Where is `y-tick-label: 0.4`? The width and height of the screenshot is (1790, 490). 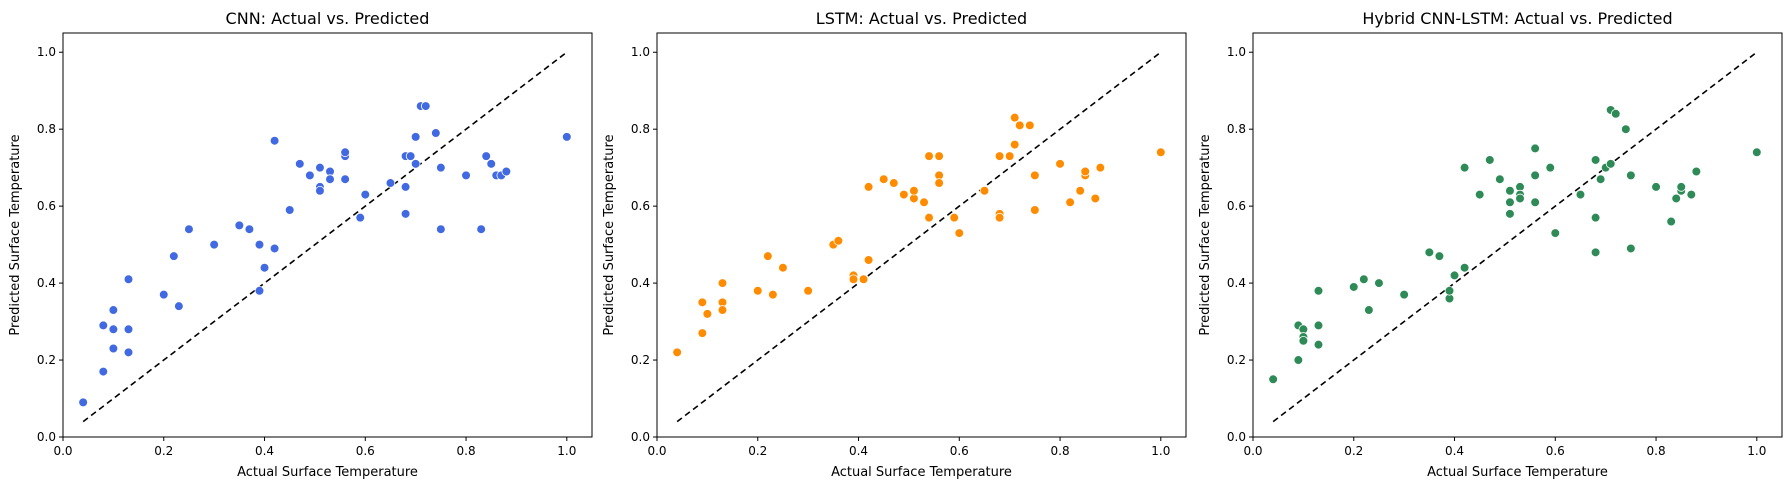 y-tick-label: 0.4 is located at coordinates (640, 283).